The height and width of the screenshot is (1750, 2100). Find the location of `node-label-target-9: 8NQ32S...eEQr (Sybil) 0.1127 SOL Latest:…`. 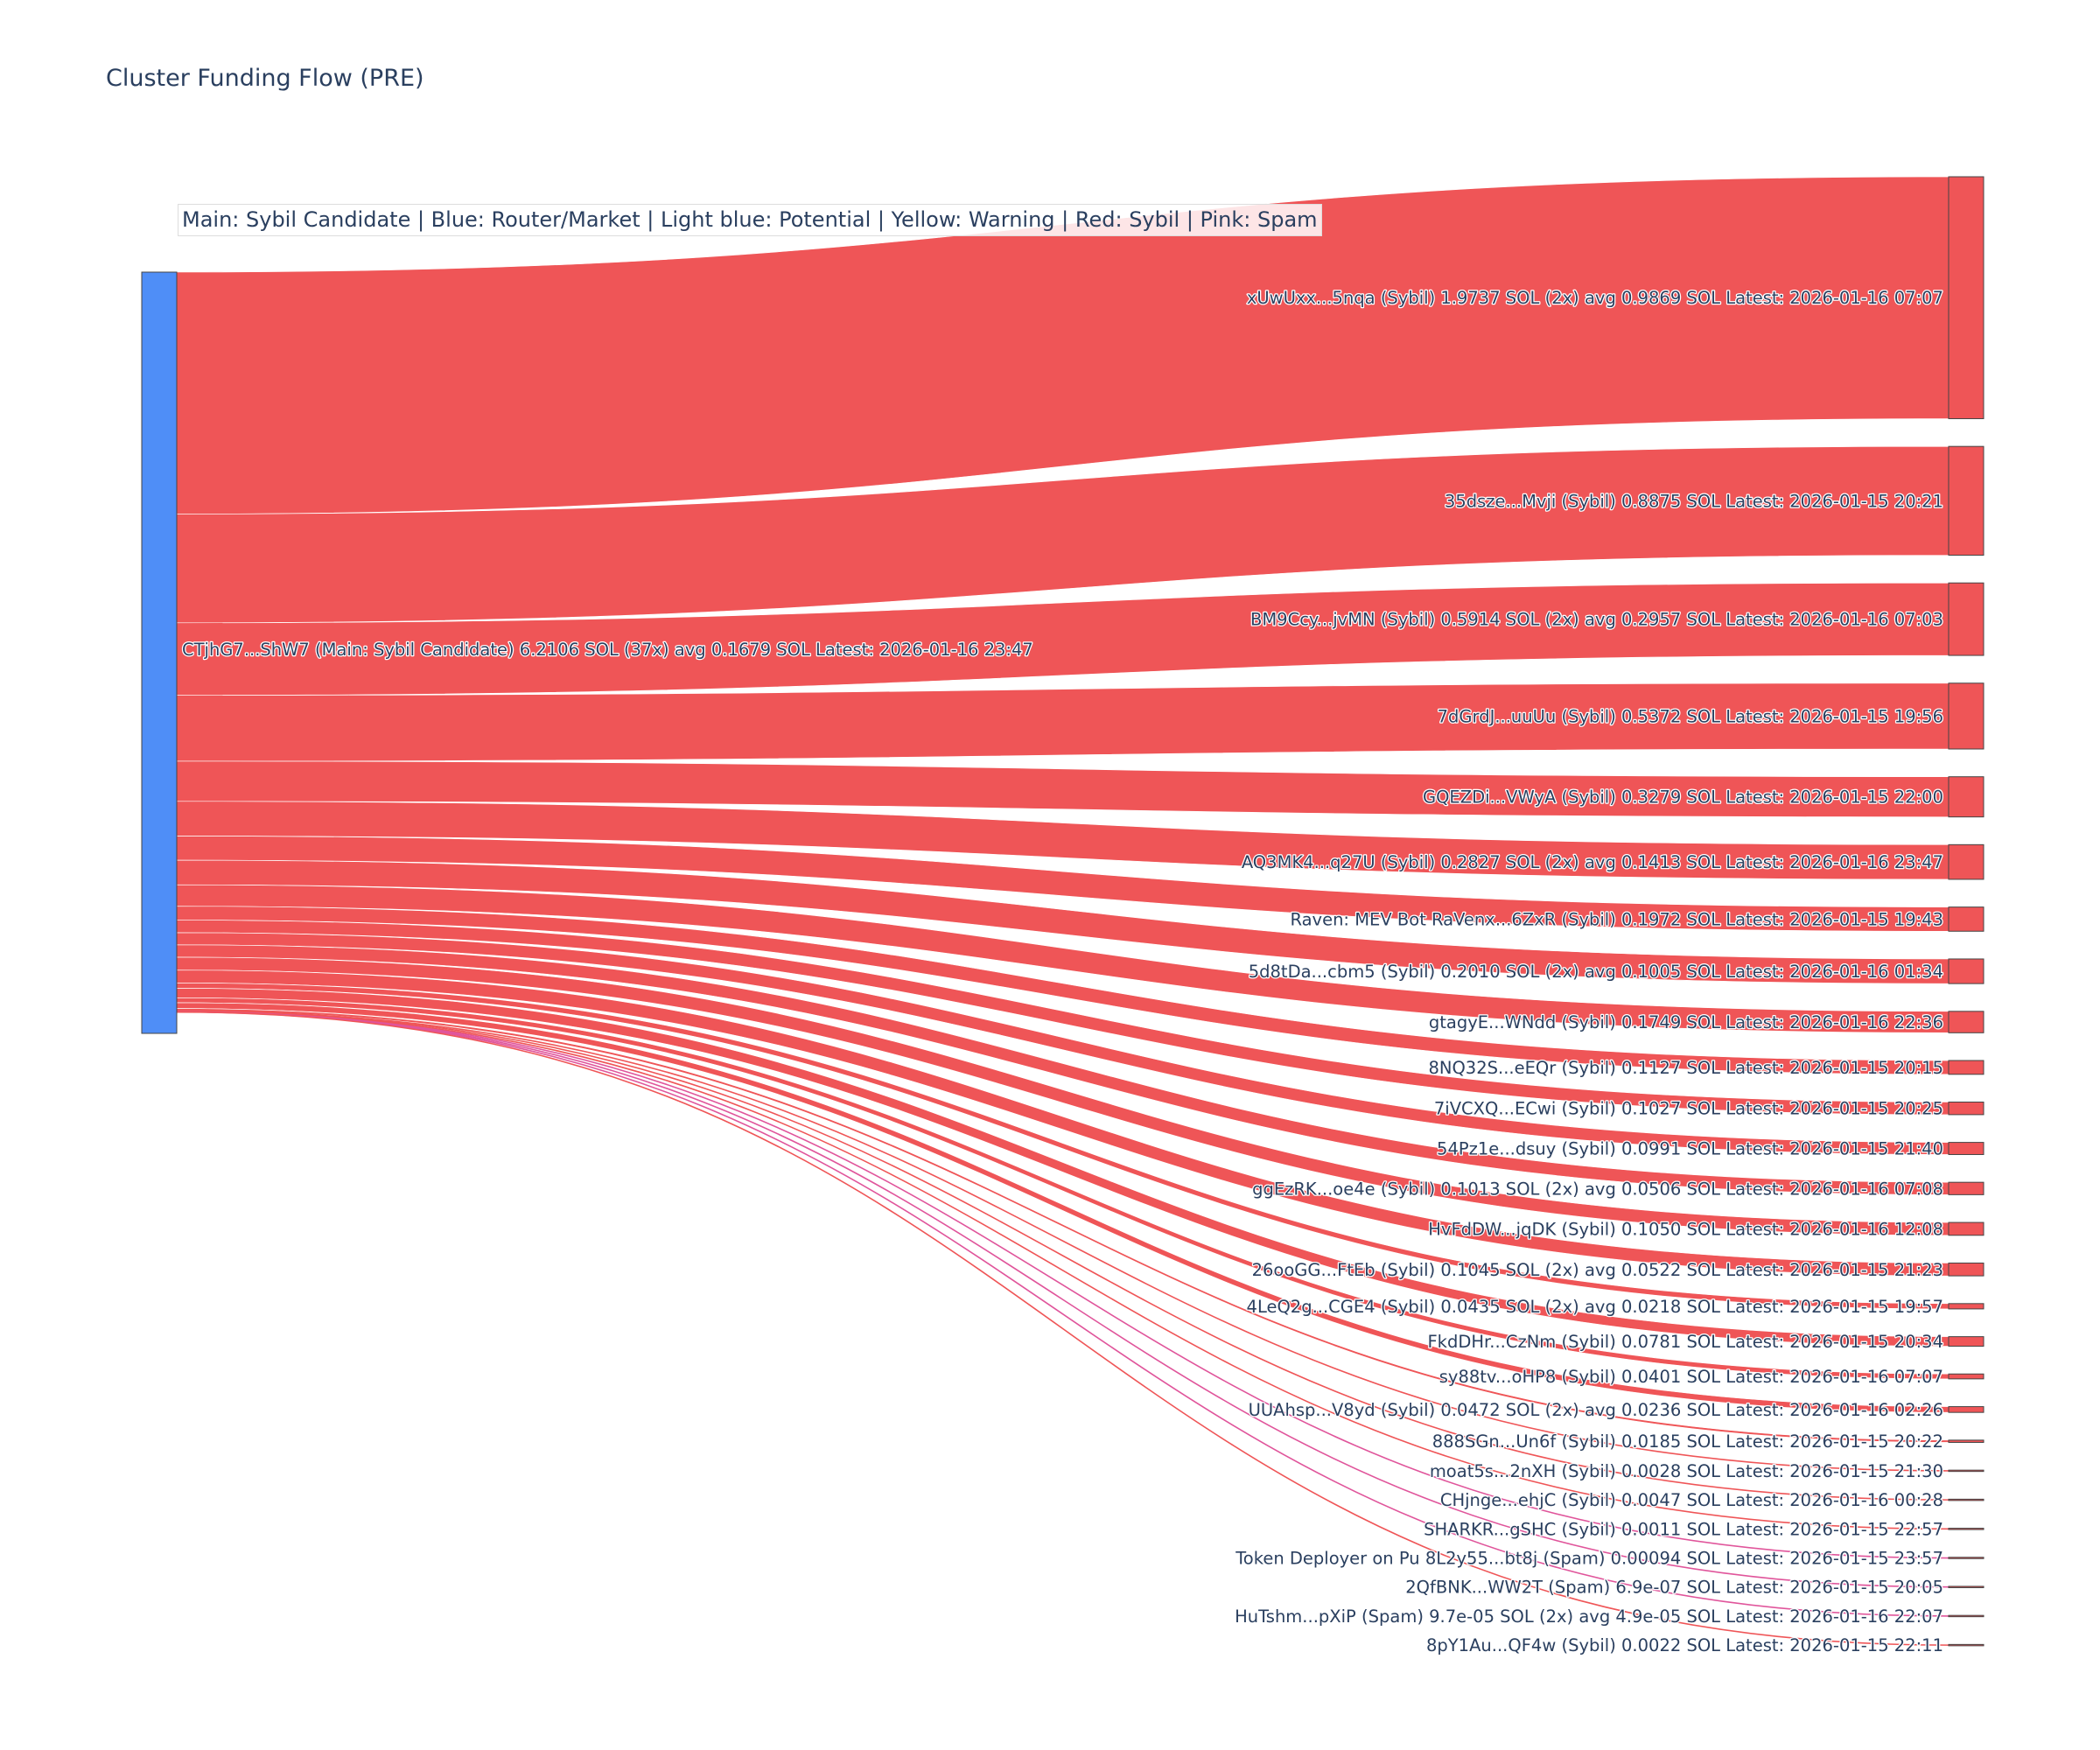

node-label-target-9: 8NQ32S...eEQr (Sybil) 0.1127 SOL Latest:… is located at coordinates (1685, 1068).